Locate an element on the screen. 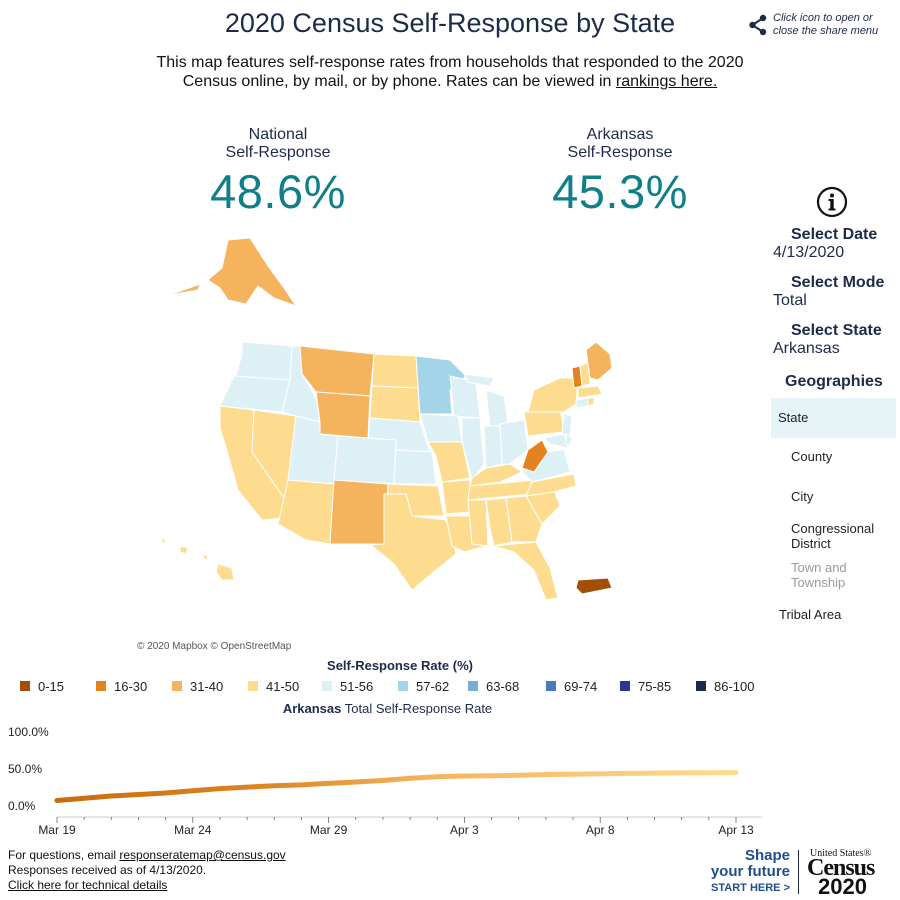  info-icon is located at coordinates (832, 202).